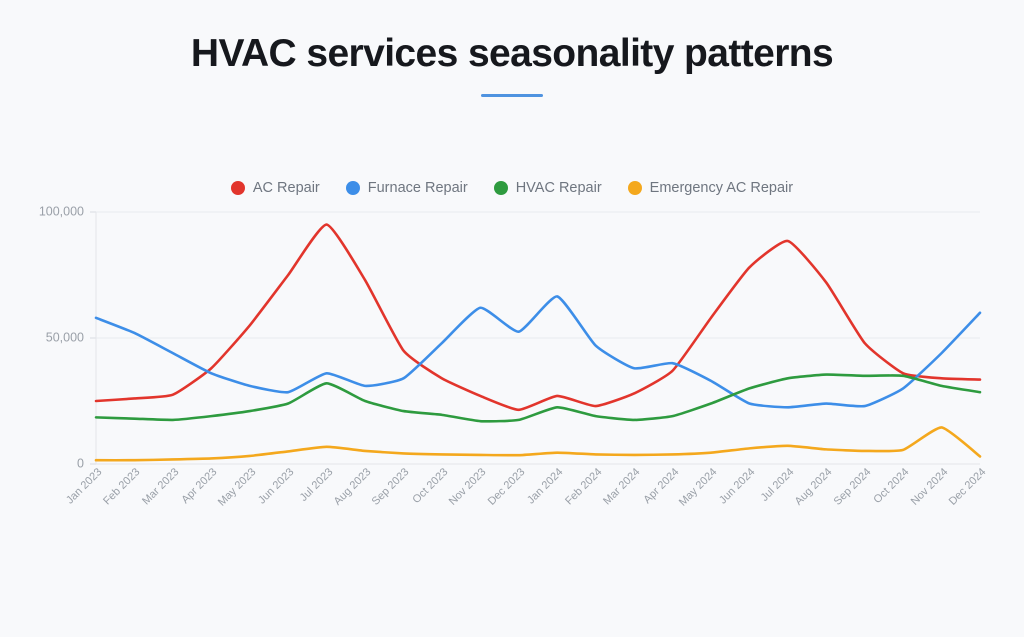 The image size is (1024, 637). What do you see at coordinates (967, 487) in the screenshot?
I see `x-tick-label: Dec 2024` at bounding box center [967, 487].